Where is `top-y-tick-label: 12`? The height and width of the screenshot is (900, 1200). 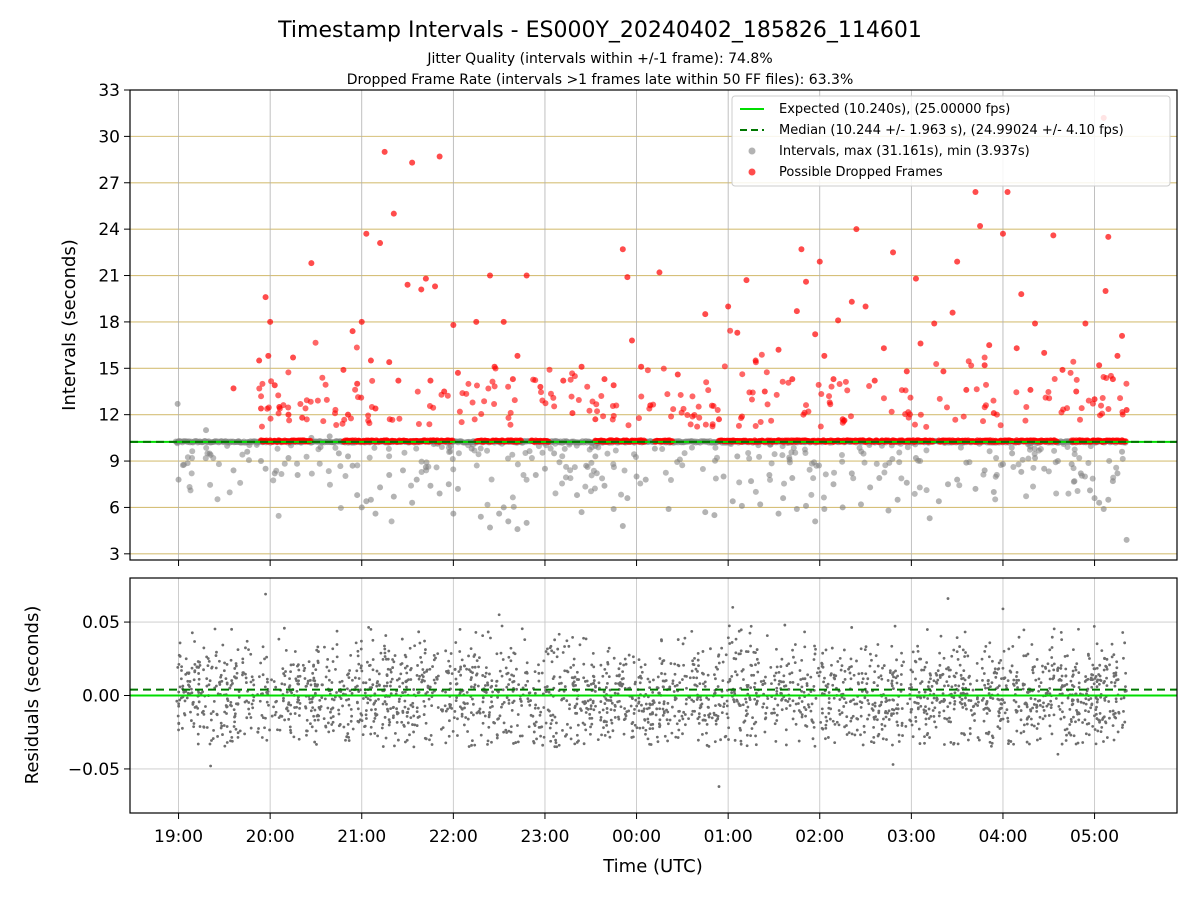
top-y-tick-label: 12 is located at coordinates (109, 416).